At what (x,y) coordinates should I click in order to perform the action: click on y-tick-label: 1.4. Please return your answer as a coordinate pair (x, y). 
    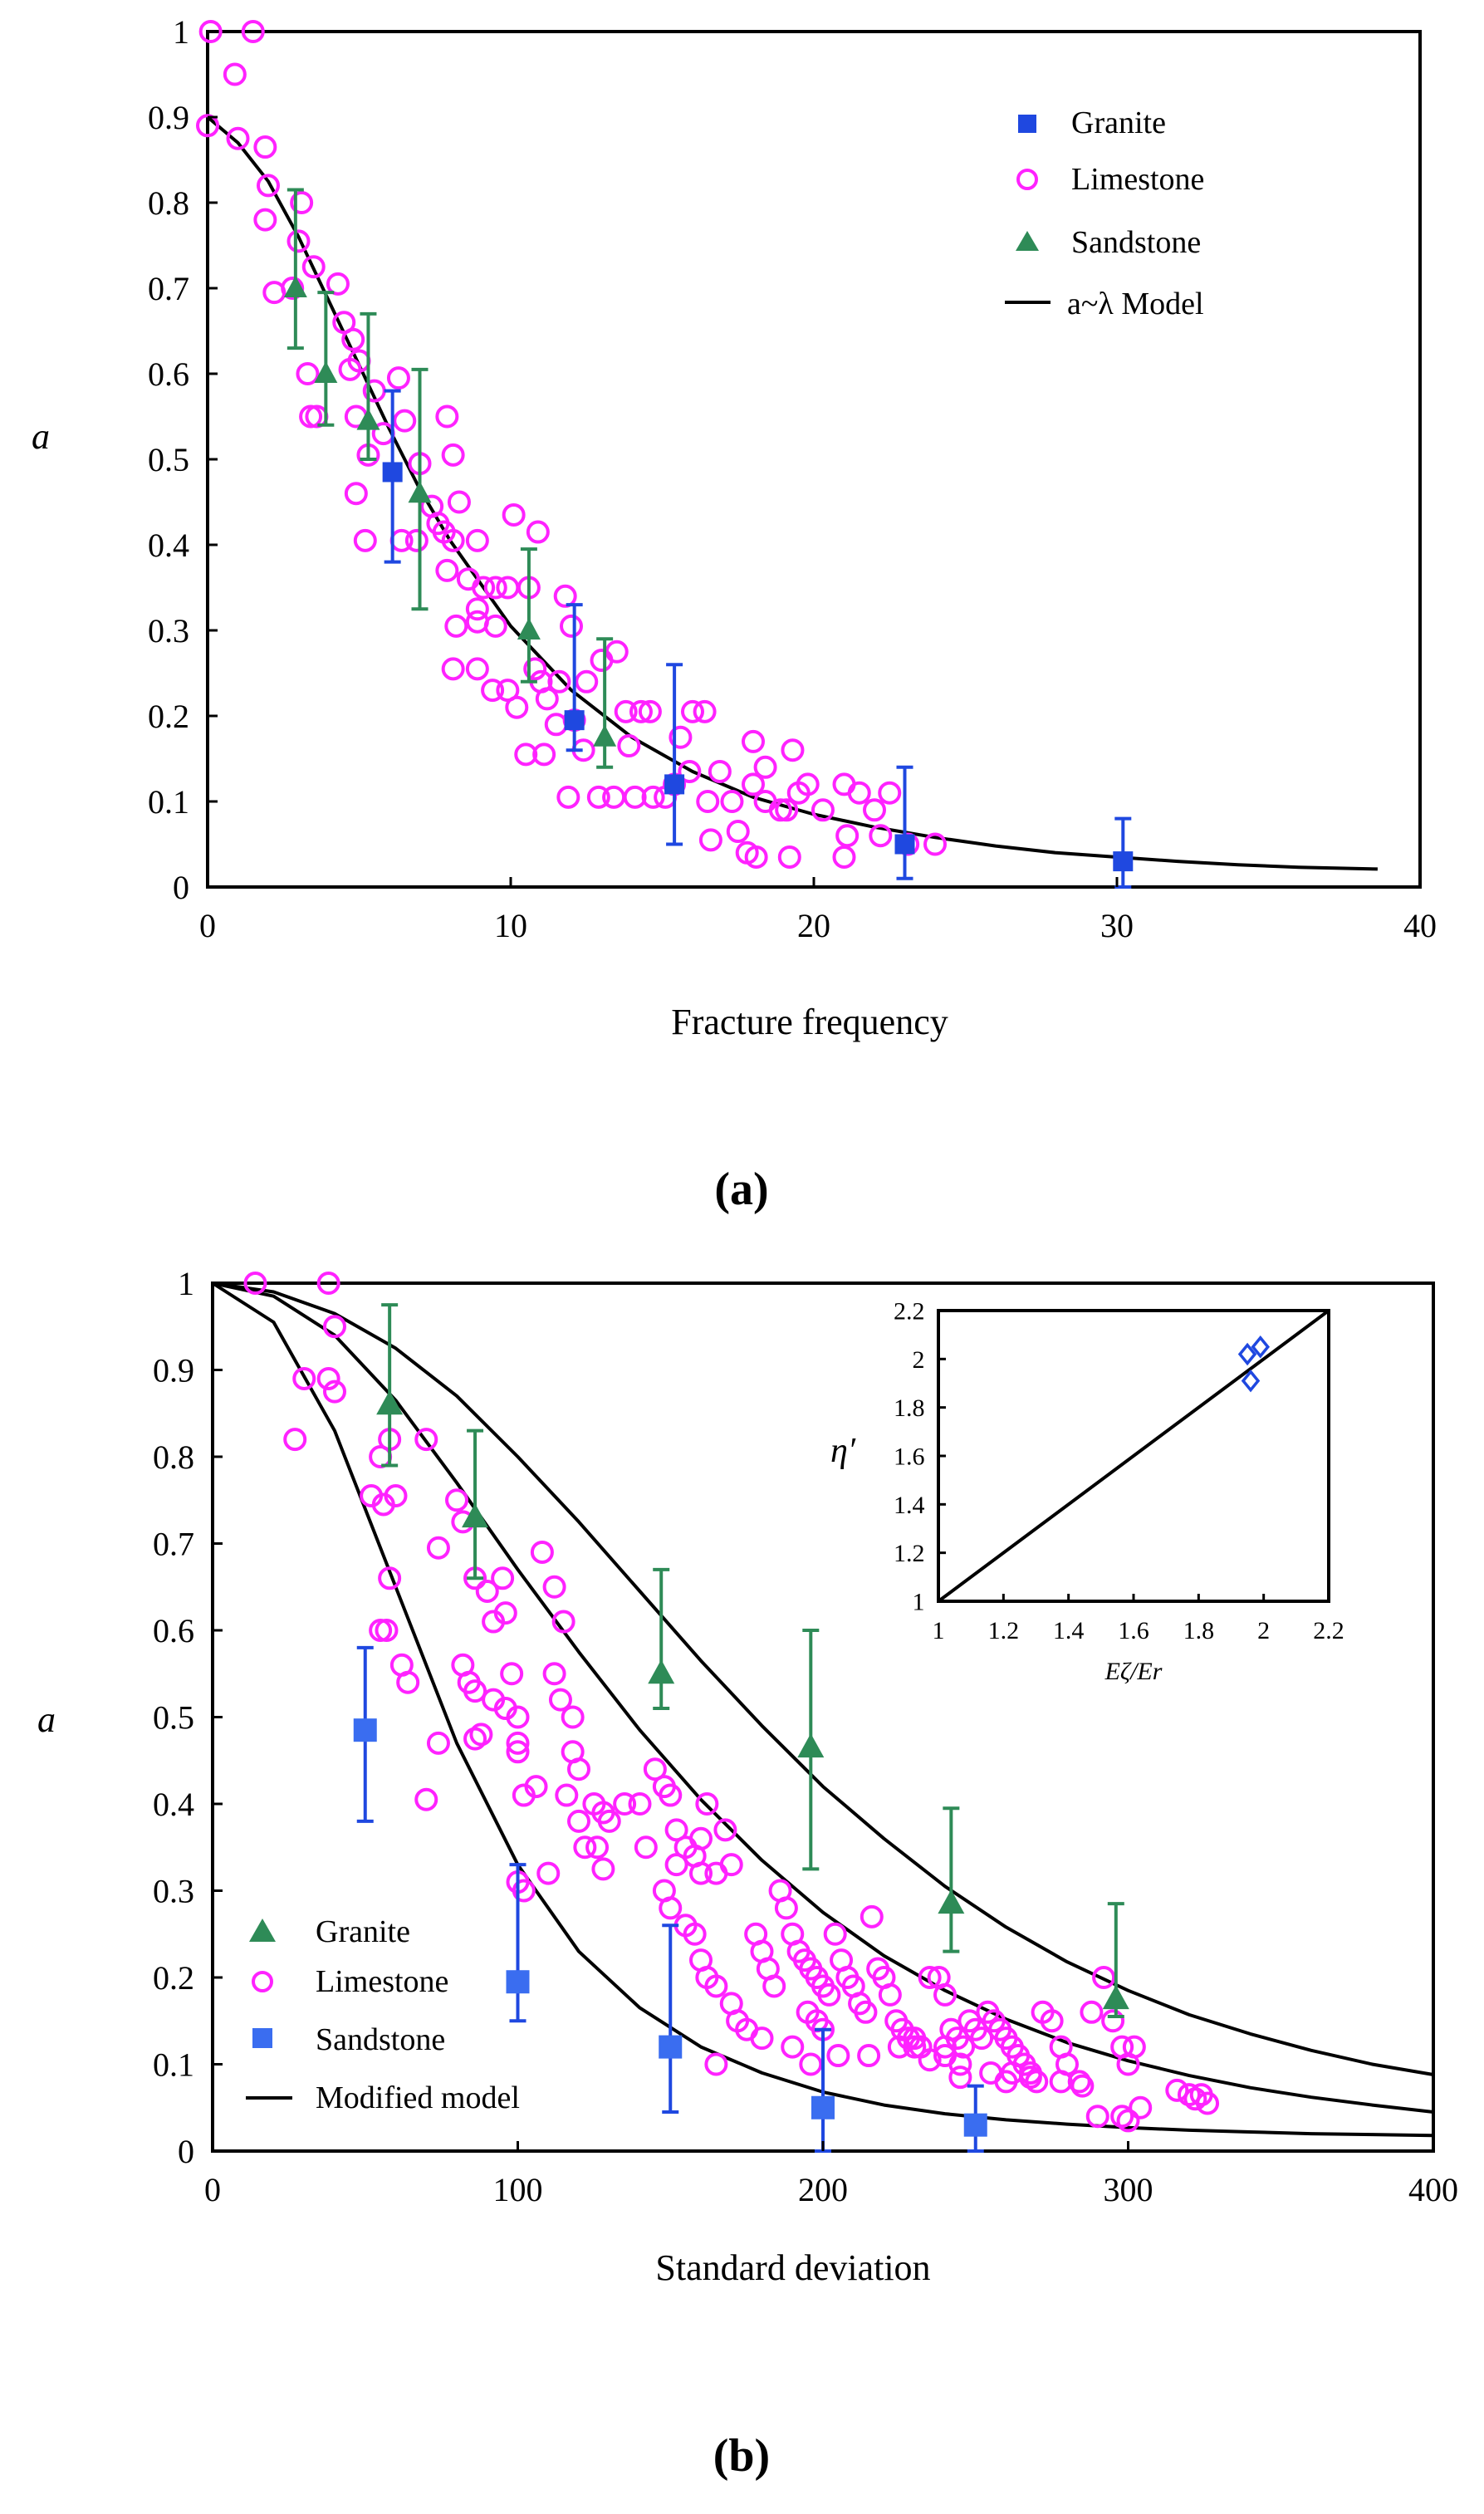
    Looking at the image, I should click on (909, 1505).